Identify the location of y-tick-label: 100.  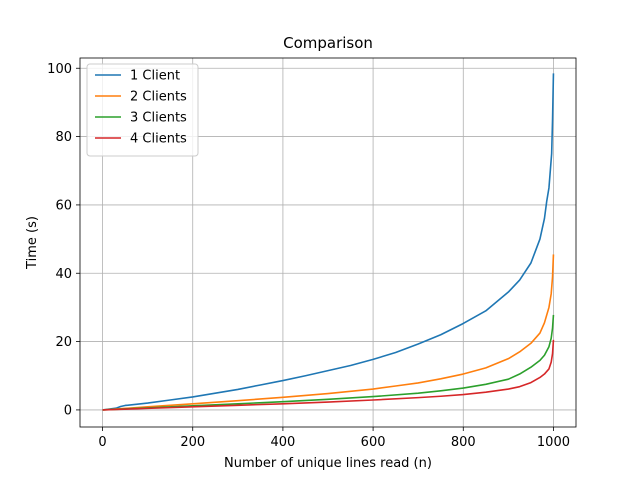
(59, 69).